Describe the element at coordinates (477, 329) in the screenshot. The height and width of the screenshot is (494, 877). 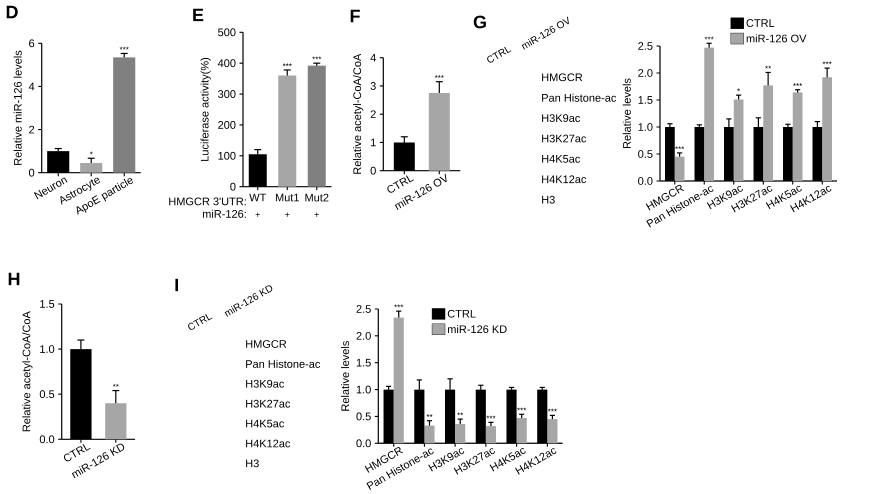
I see `legend-label: miR-126 KD` at that location.